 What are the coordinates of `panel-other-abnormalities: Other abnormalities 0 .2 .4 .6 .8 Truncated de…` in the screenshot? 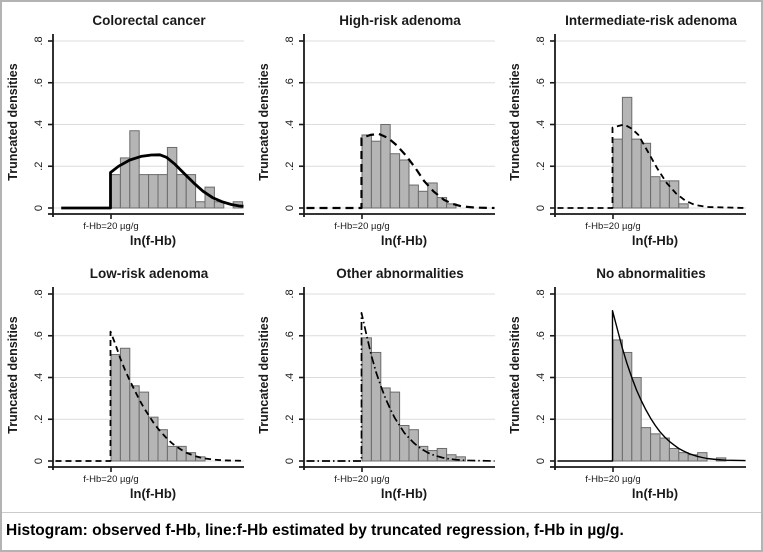 It's located at (376, 383).